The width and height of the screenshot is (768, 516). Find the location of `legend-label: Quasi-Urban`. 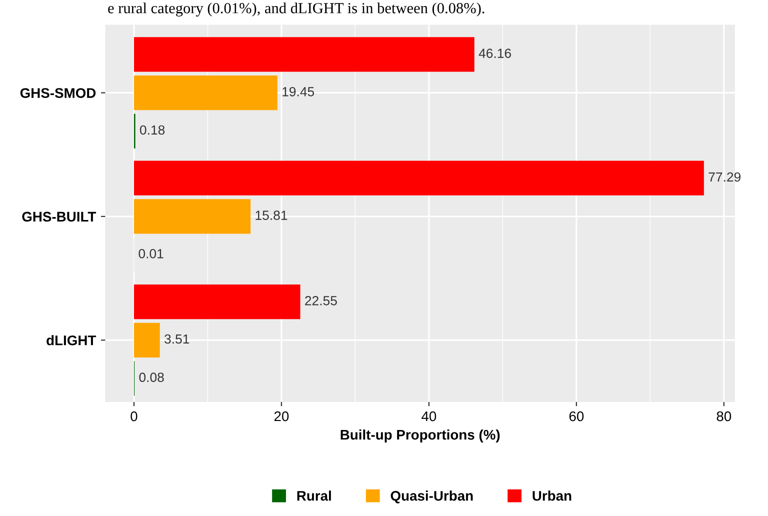

legend-label: Quasi-Urban is located at coordinates (431, 497).